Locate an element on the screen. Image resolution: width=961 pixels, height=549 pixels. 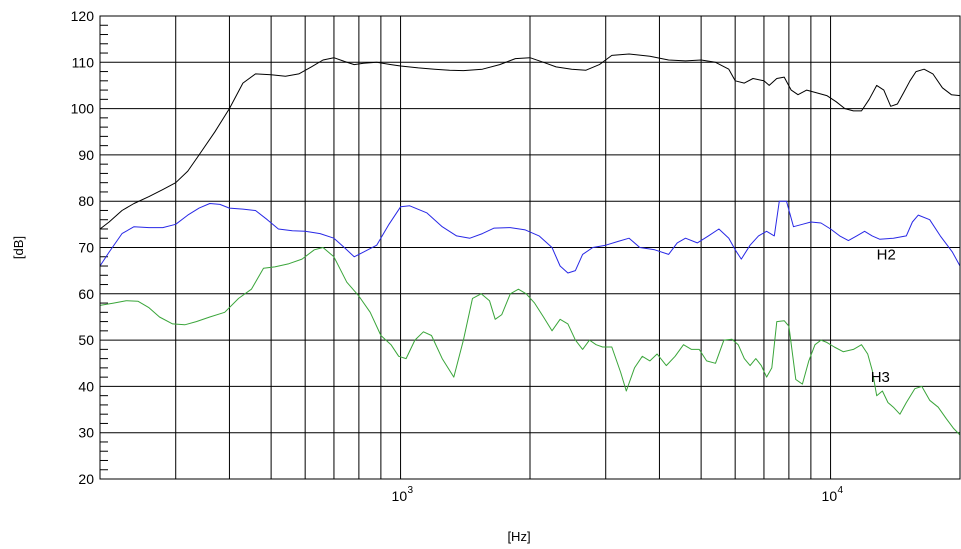
x-tick-labels: 10 3 10 4 is located at coordinates (618, 494).